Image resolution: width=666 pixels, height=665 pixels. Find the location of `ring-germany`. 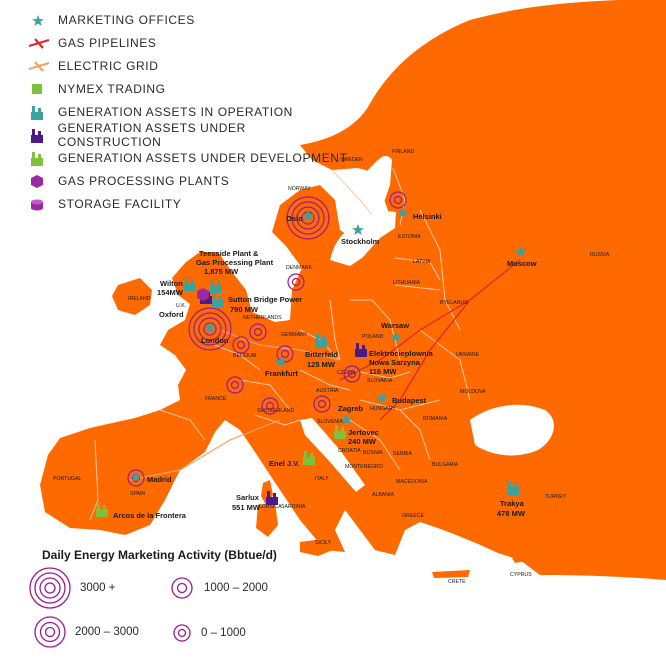

ring-germany is located at coordinates (285, 354).